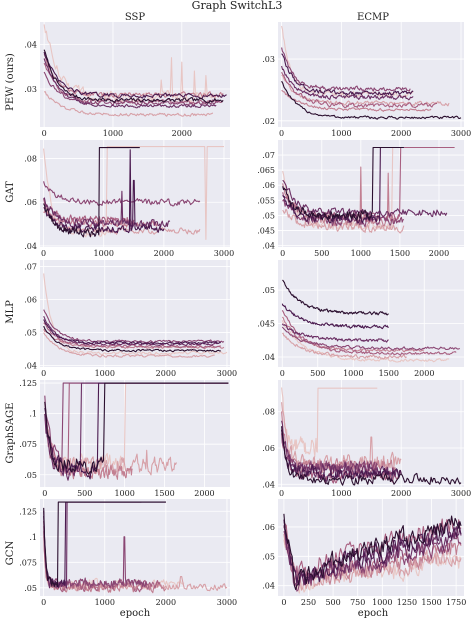 This screenshot has height=619, width=474. What do you see at coordinates (10, 553) in the screenshot?
I see `row-label-gcn: GCN` at bounding box center [10, 553].